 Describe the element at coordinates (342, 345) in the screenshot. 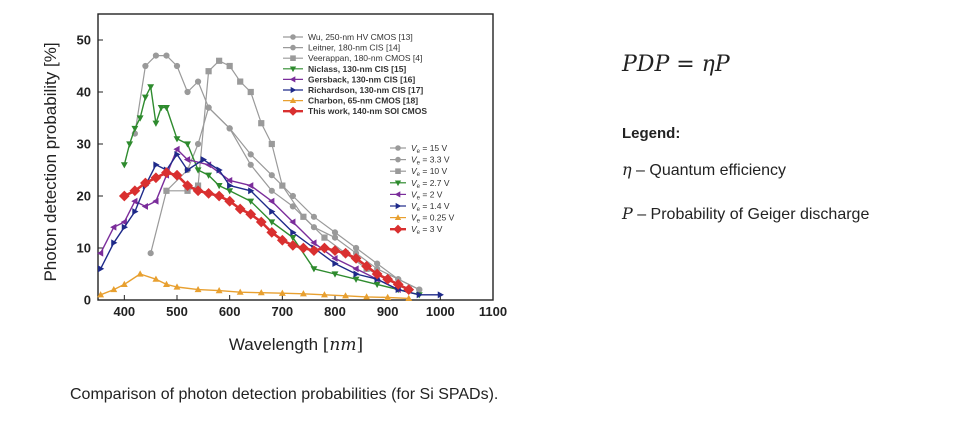

I see `x-axis-label-unit: nm` at that location.